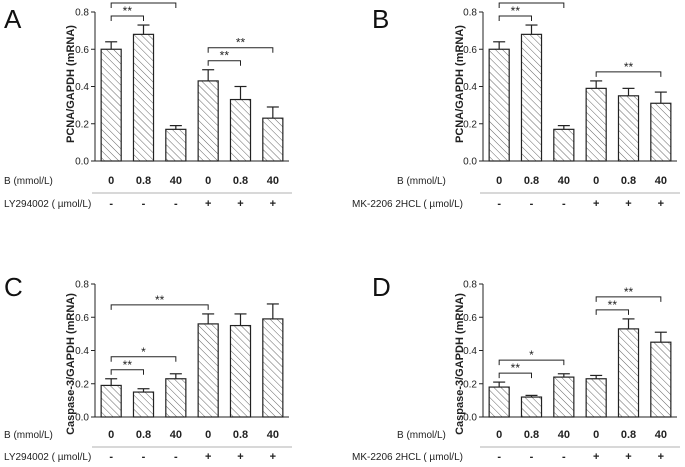 This screenshot has height=467, width=685. Describe the element at coordinates (13, 19) in the screenshot. I see `panel-letter-a: A` at that location.